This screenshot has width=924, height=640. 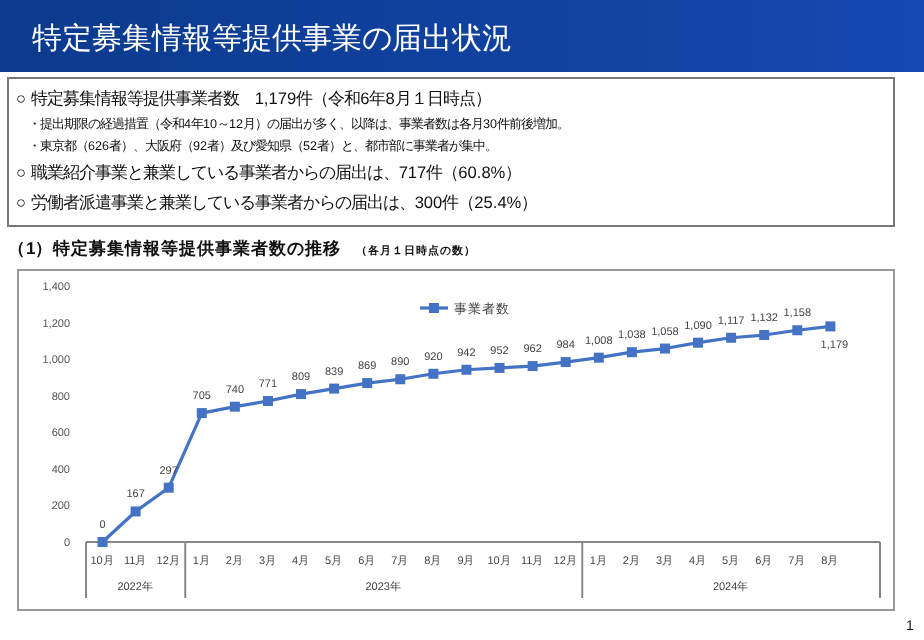 What do you see at coordinates (175, 248) in the screenshot?
I see `chart-subtitle: （1）特定募集情報等提供事業者数の推移` at bounding box center [175, 248].